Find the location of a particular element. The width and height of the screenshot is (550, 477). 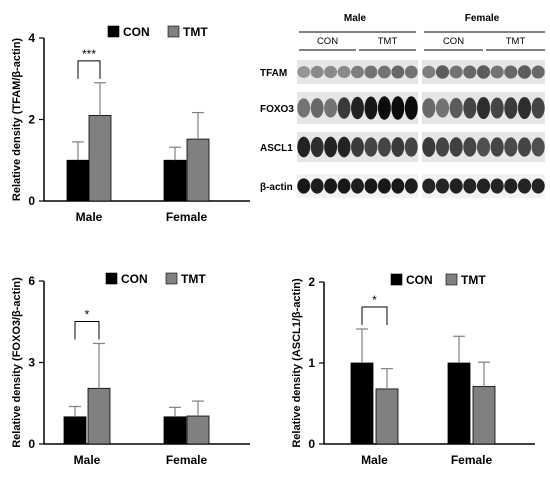

y-axis-label: Relative density (TFAM/β-actin) is located at coordinates (17, 120).